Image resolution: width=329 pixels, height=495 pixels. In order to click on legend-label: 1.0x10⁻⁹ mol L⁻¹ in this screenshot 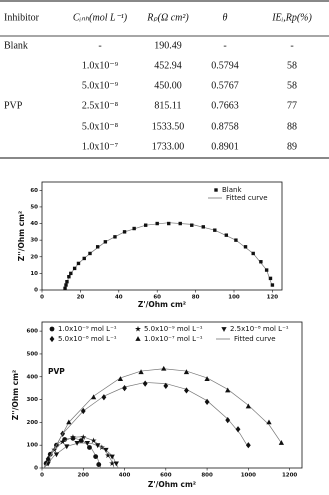, I will do `click(87, 329)`.